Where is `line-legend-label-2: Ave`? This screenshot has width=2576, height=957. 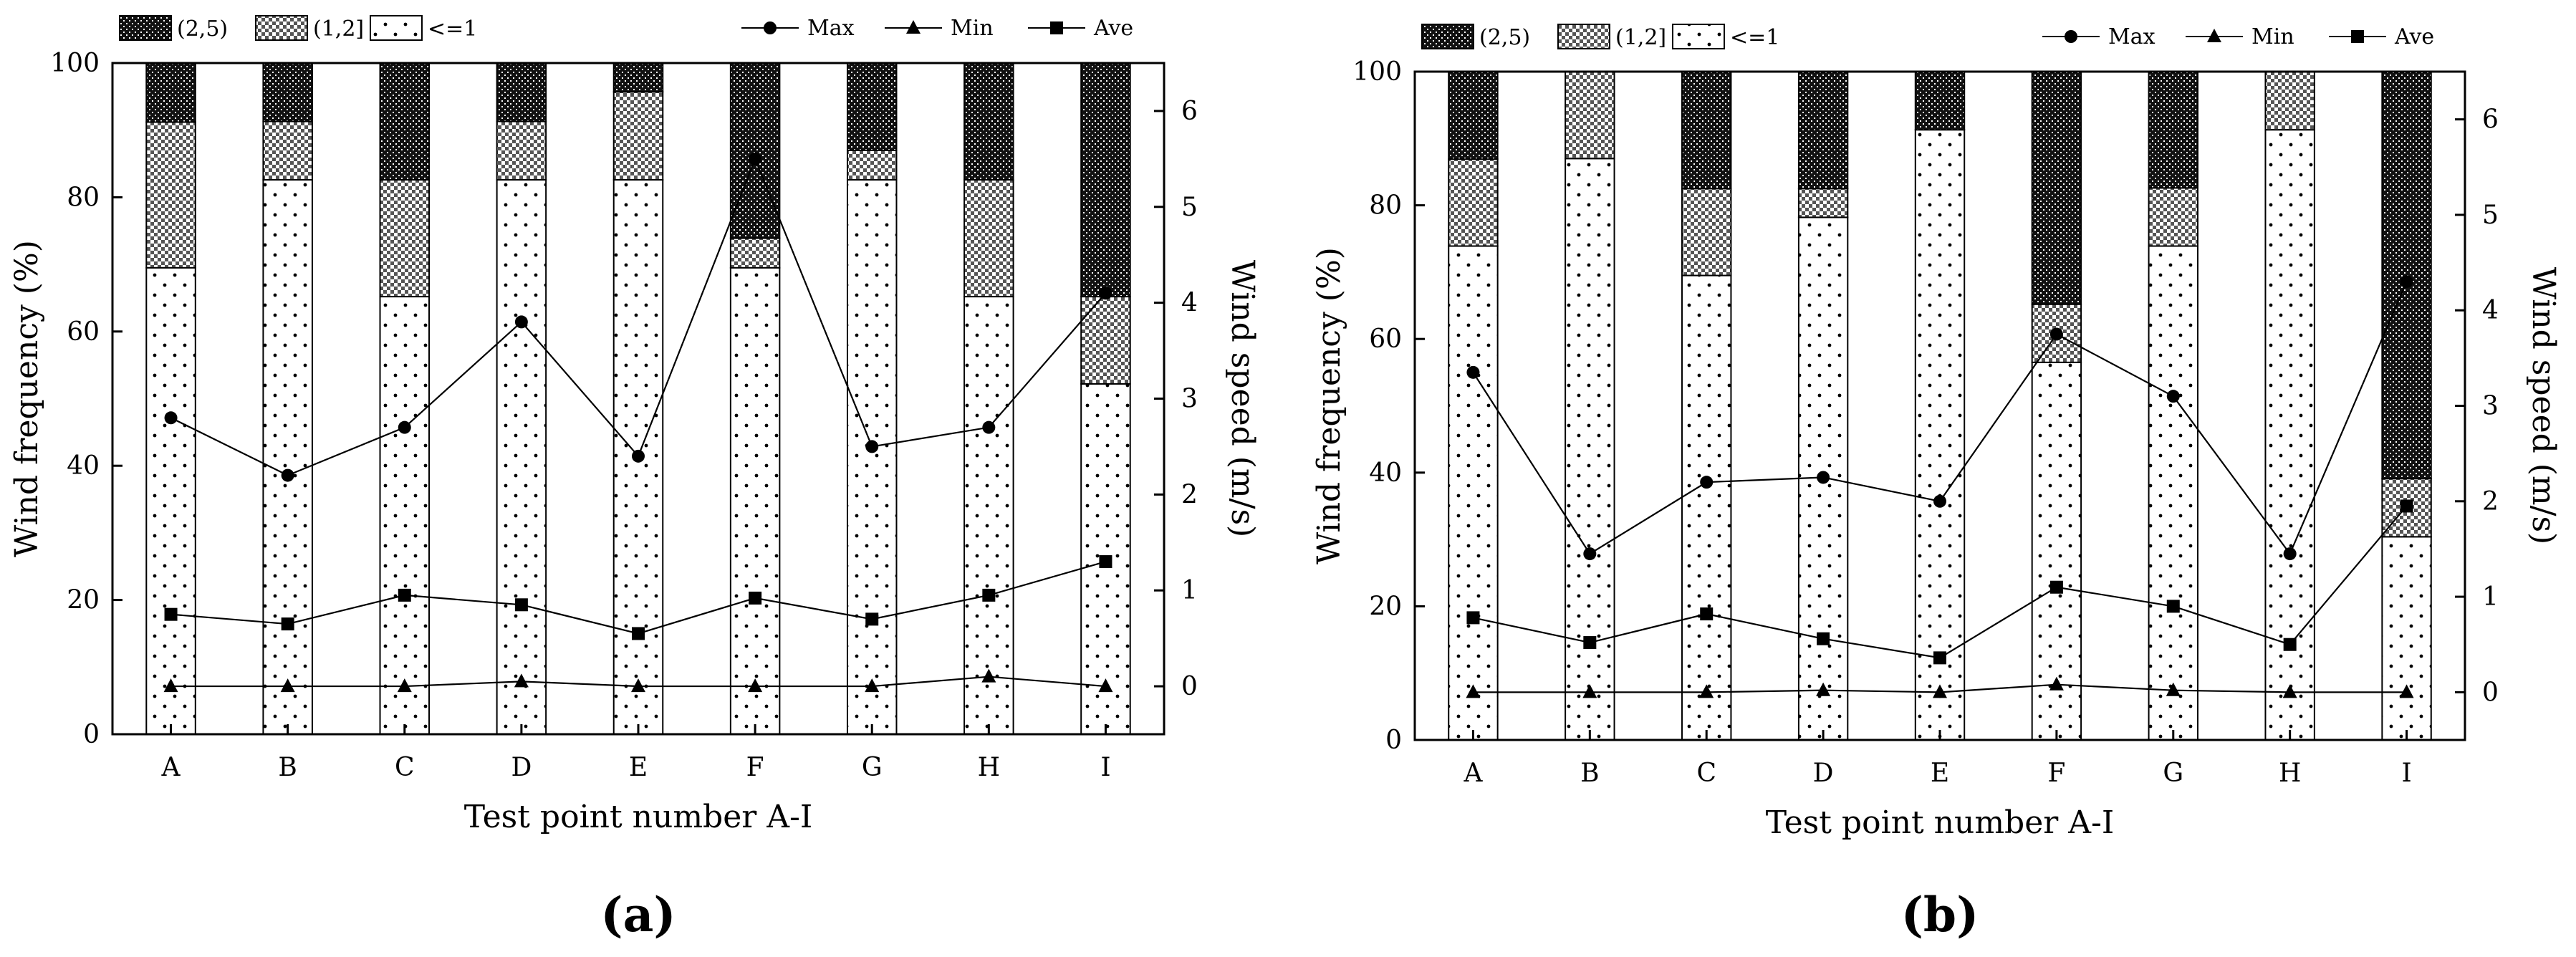 line-legend-label-2: Ave is located at coordinates (2414, 37).